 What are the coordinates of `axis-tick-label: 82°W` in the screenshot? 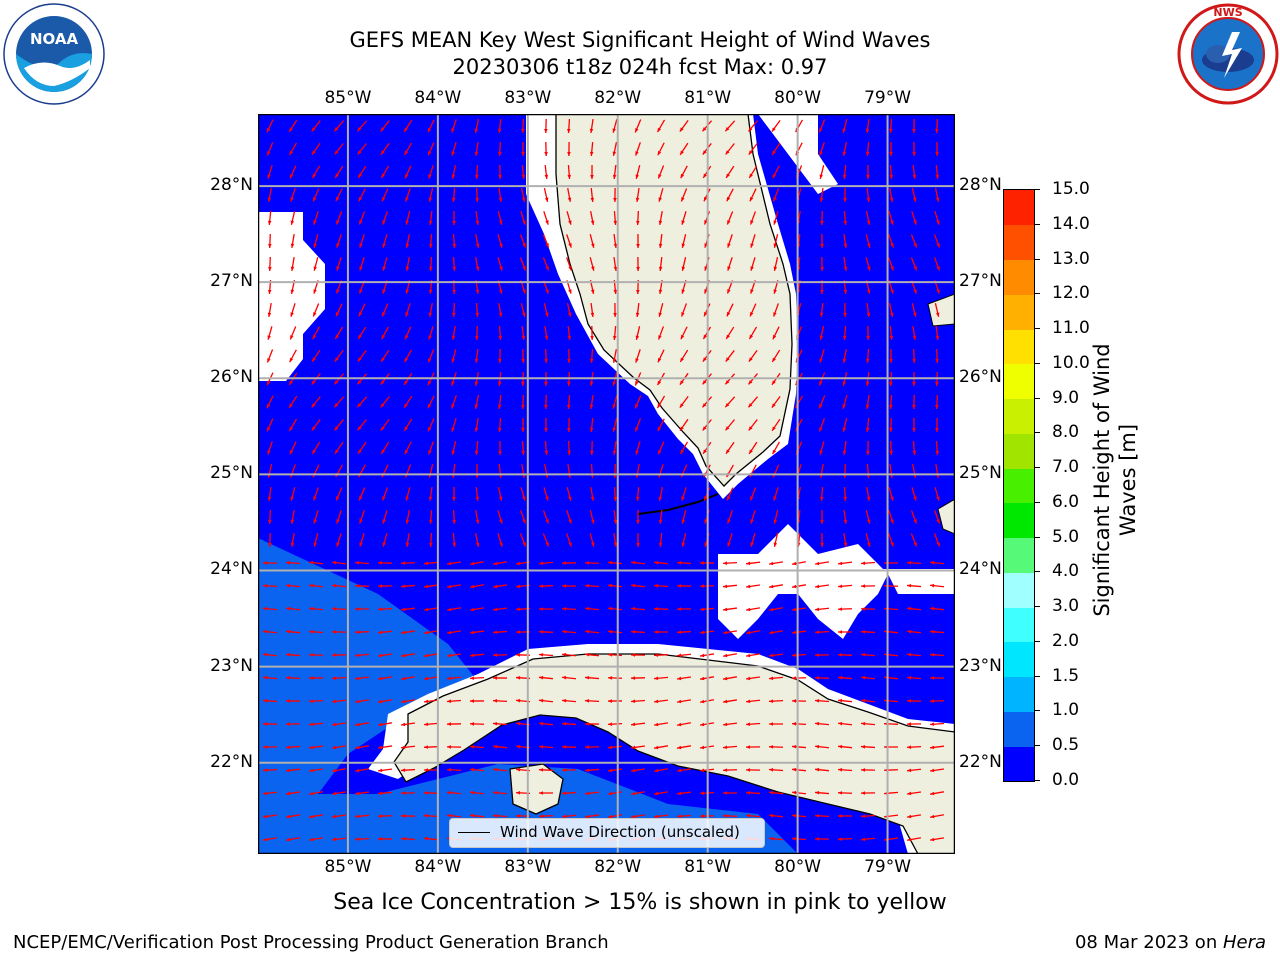 It's located at (618, 98).